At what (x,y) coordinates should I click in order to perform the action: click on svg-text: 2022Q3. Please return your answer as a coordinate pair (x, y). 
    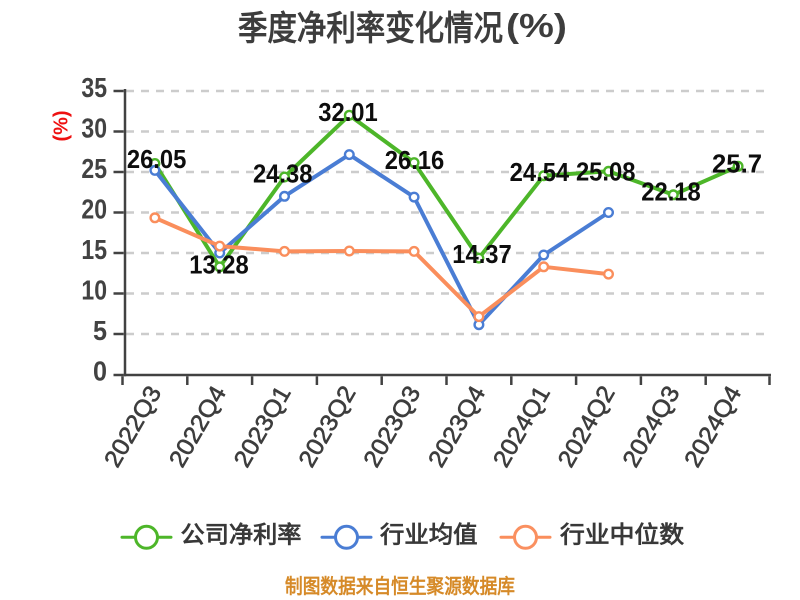
    Looking at the image, I should click on (133, 427).